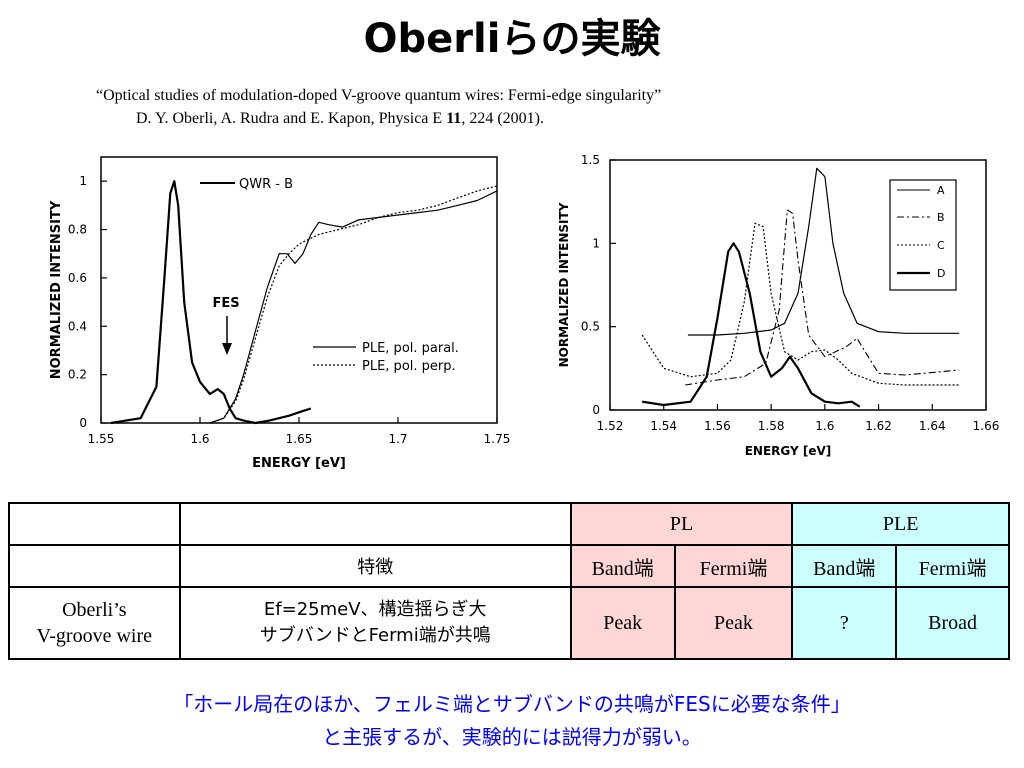 The width and height of the screenshot is (1024, 768). Describe the element at coordinates (771, 426) in the screenshot. I see `x-tick-label: 1.58` at that location.